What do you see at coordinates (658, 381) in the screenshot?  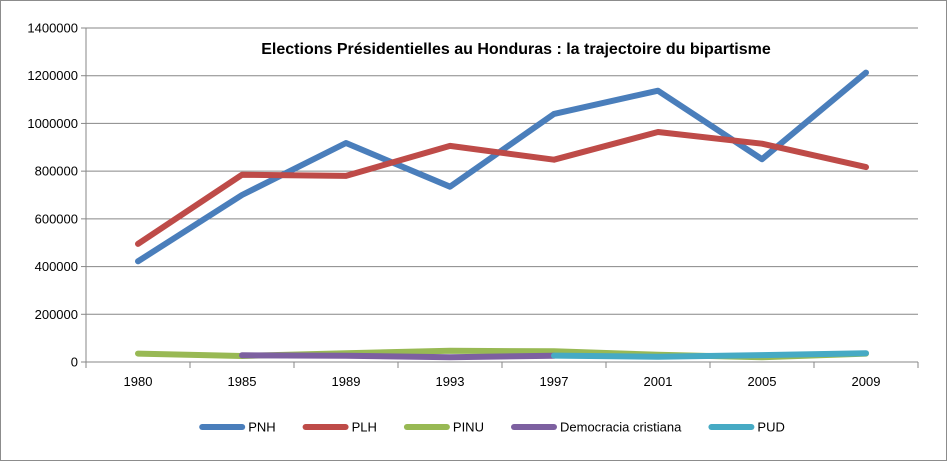 I see `x-tick-label: 2001` at bounding box center [658, 381].